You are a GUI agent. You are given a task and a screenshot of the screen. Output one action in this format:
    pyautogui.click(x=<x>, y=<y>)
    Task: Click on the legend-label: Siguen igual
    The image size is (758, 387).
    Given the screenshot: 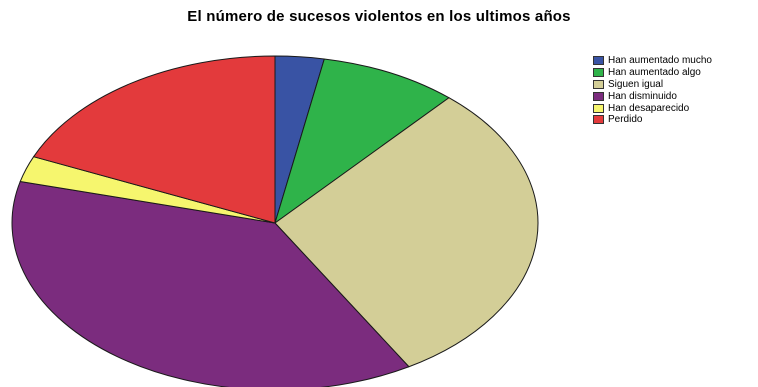 What is the action you would take?
    pyautogui.click(x=636, y=84)
    